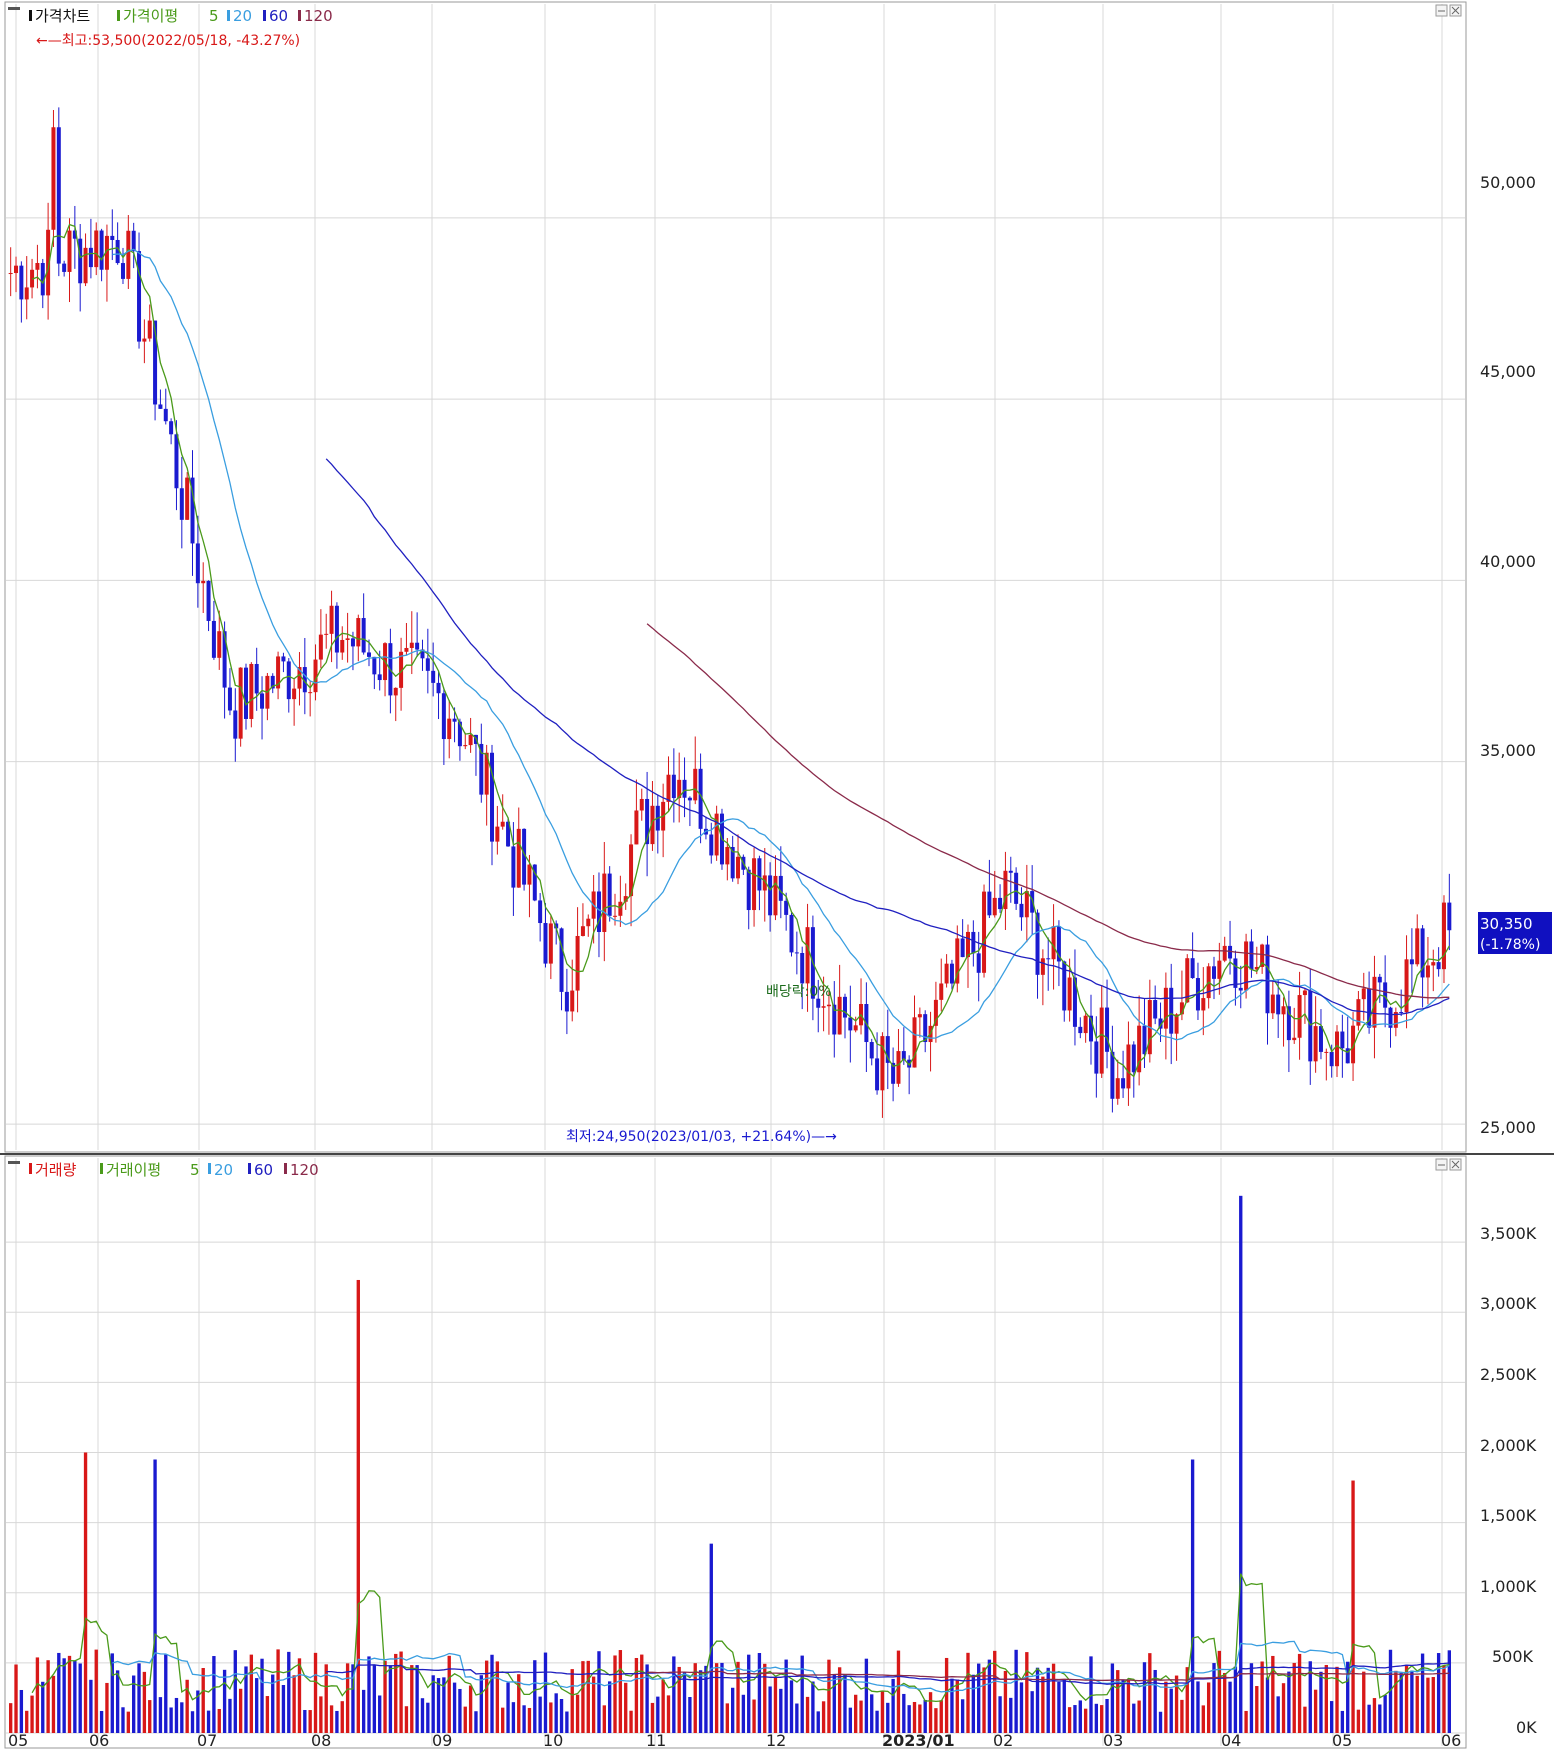  What do you see at coordinates (1003, 1740) in the screenshot?
I see `x-tick: 02` at bounding box center [1003, 1740].